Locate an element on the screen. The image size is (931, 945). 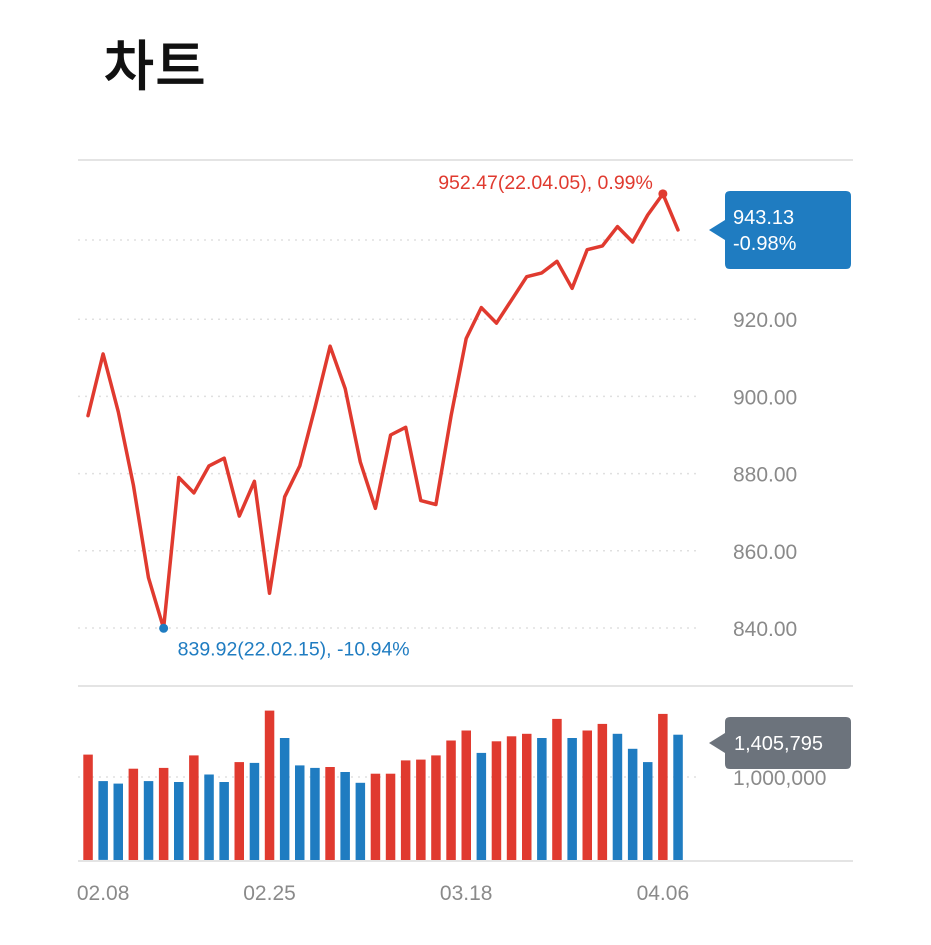
price-tick-label: 860.00 is located at coordinates (765, 552).